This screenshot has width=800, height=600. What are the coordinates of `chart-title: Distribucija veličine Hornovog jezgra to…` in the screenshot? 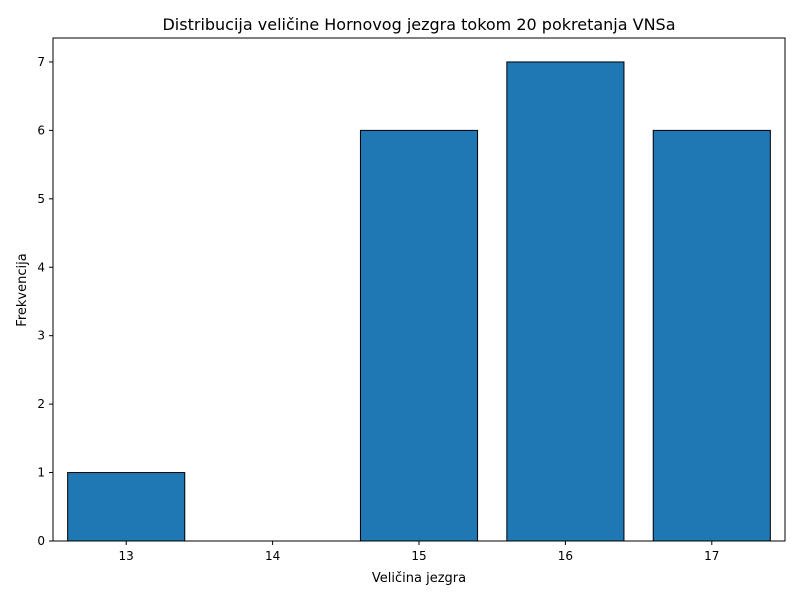 It's located at (418, 24).